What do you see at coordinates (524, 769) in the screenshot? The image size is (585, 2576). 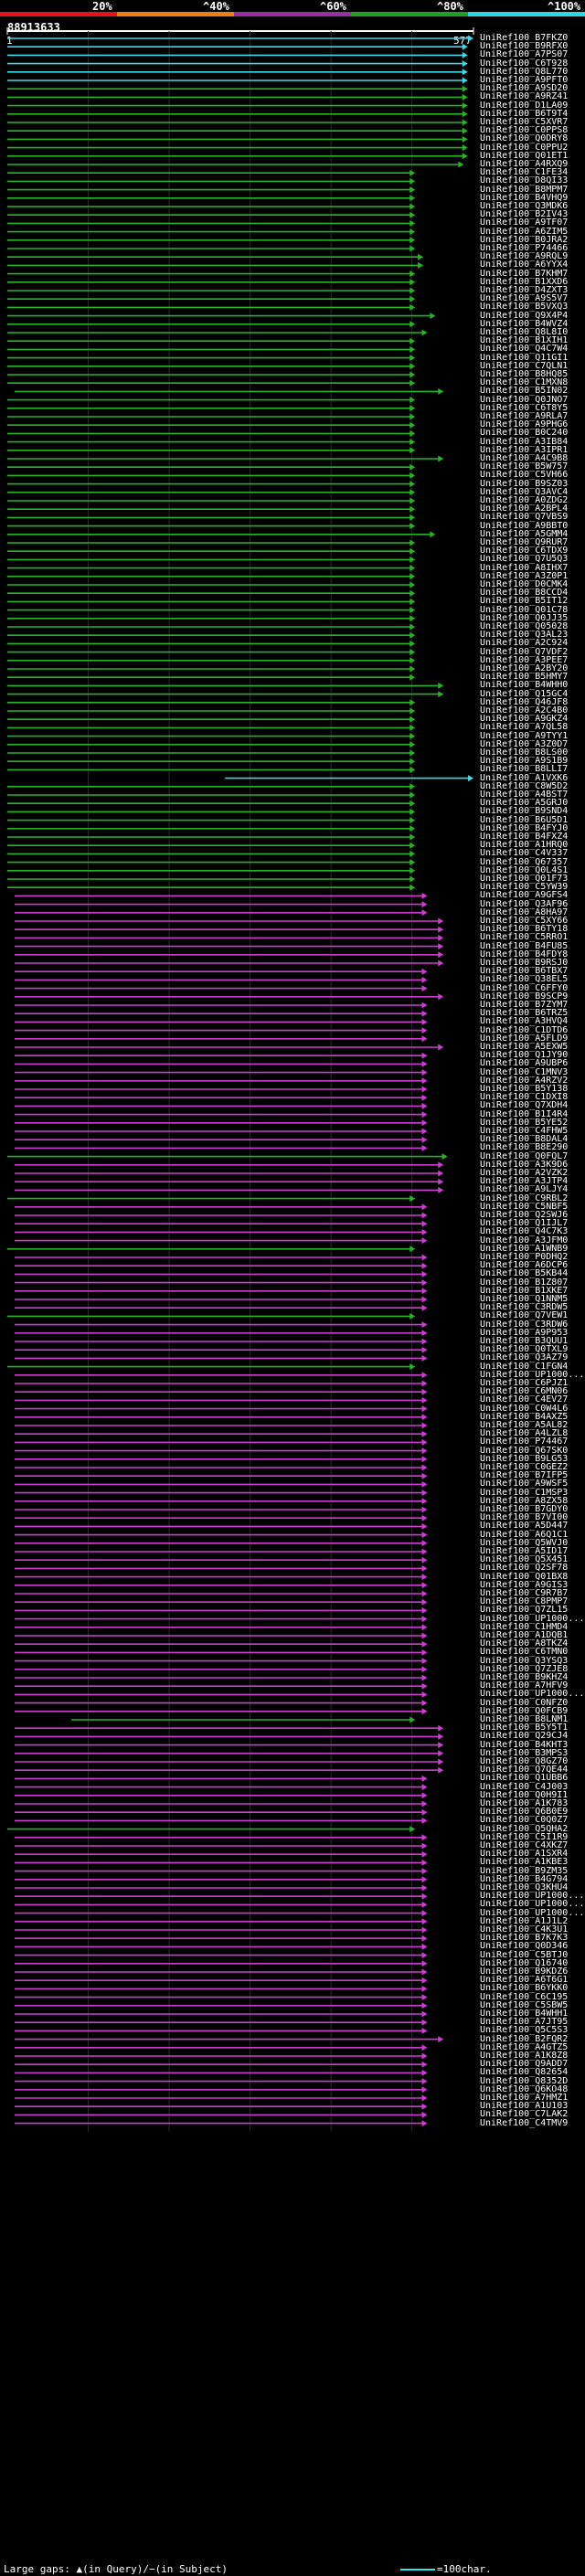 I see `hit-label: UniRef100_B8LLI7` at bounding box center [524, 769].